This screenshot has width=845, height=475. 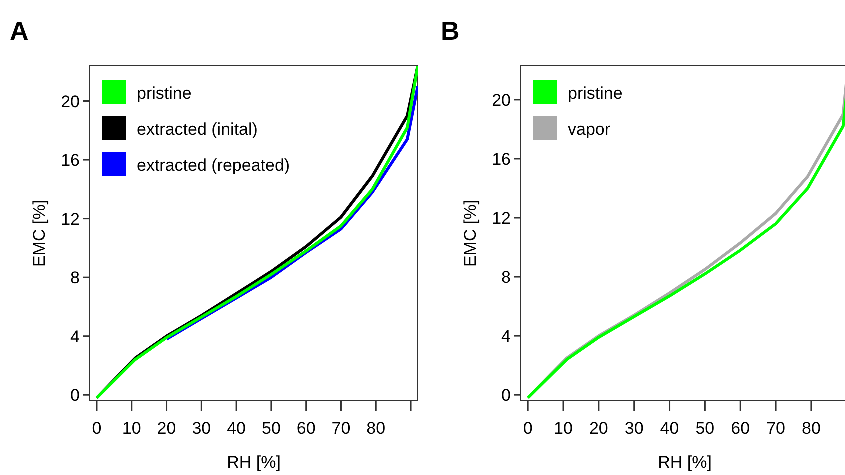 I want to click on chart-title: A, so click(x=19, y=31).